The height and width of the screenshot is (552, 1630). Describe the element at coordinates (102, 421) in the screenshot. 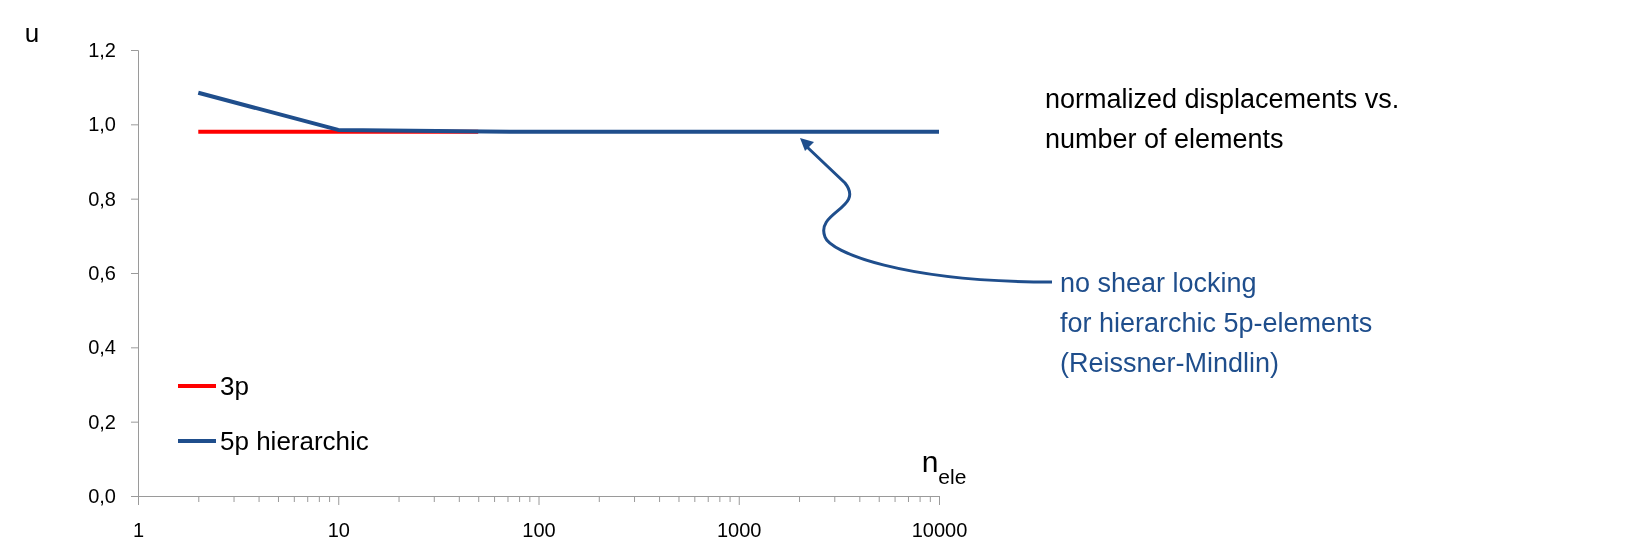

I see `y-tick-label: 0,2` at that location.